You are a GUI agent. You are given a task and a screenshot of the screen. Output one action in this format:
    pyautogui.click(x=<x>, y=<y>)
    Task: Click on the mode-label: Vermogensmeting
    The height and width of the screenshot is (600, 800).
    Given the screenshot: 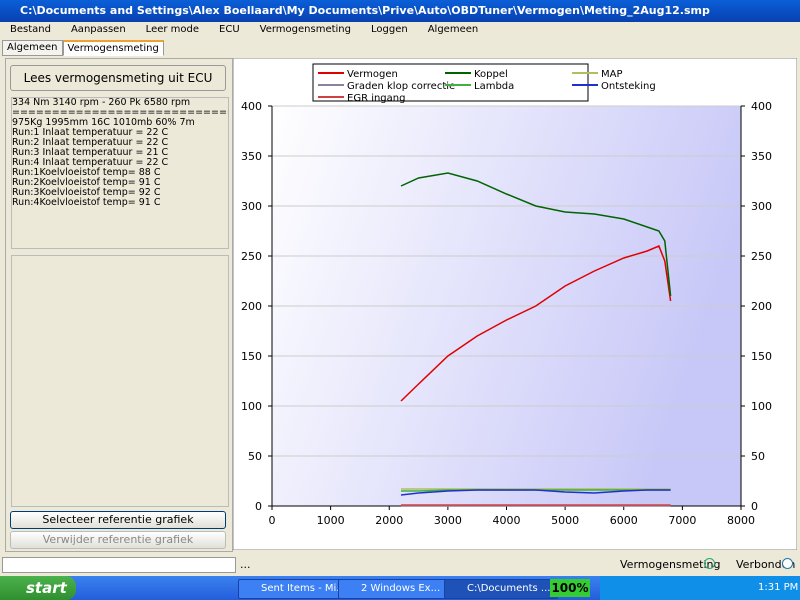 What is the action you would take?
    pyautogui.click(x=670, y=564)
    